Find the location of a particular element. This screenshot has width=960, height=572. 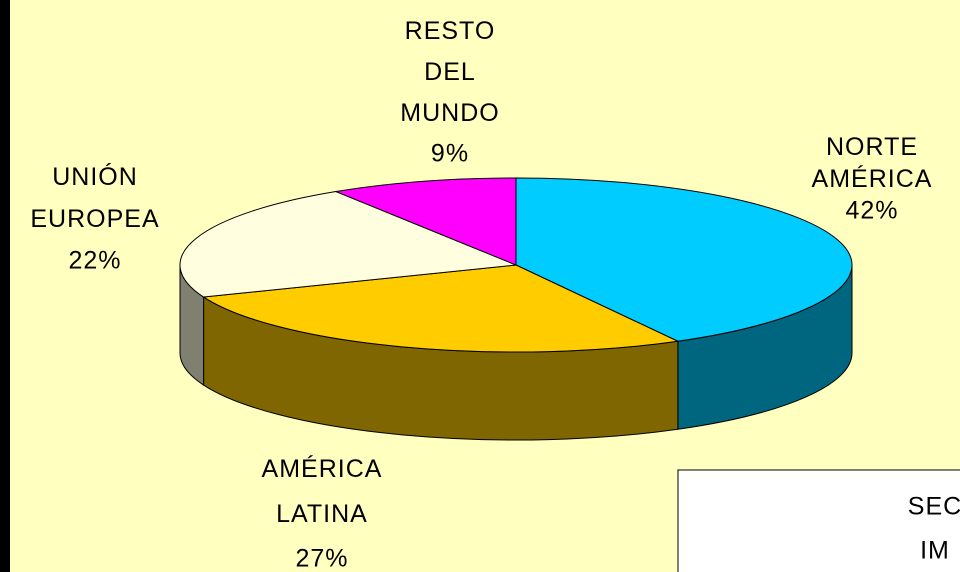

label-line: LATINA is located at coordinates (322, 514).